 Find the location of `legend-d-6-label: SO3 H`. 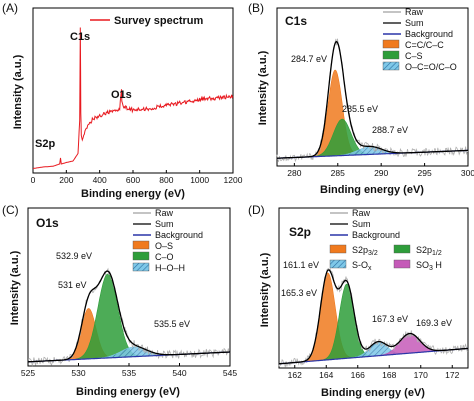

legend-d-6-label: SO3 H is located at coordinates (429, 266).